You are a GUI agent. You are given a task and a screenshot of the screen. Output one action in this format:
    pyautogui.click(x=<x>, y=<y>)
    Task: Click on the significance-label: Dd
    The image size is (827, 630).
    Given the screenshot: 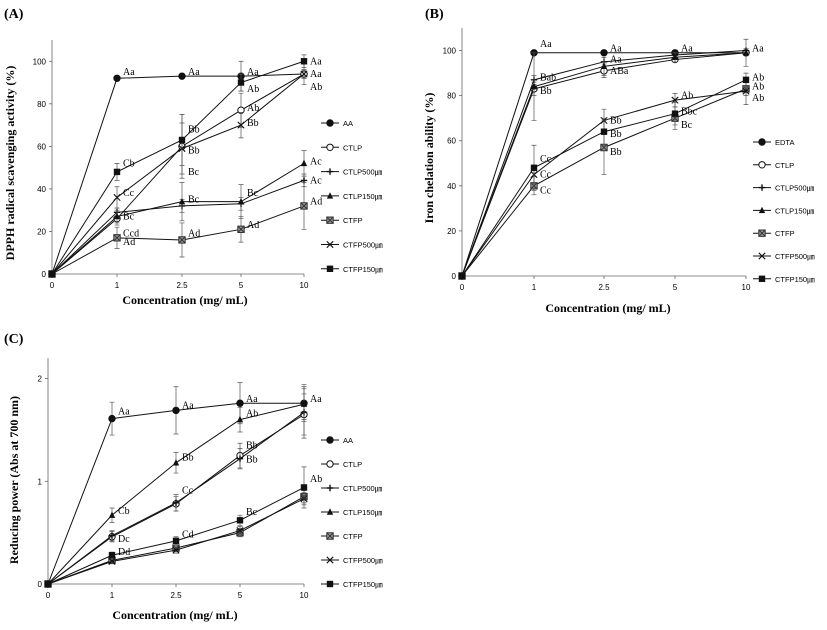 What is the action you would take?
    pyautogui.click(x=124, y=552)
    